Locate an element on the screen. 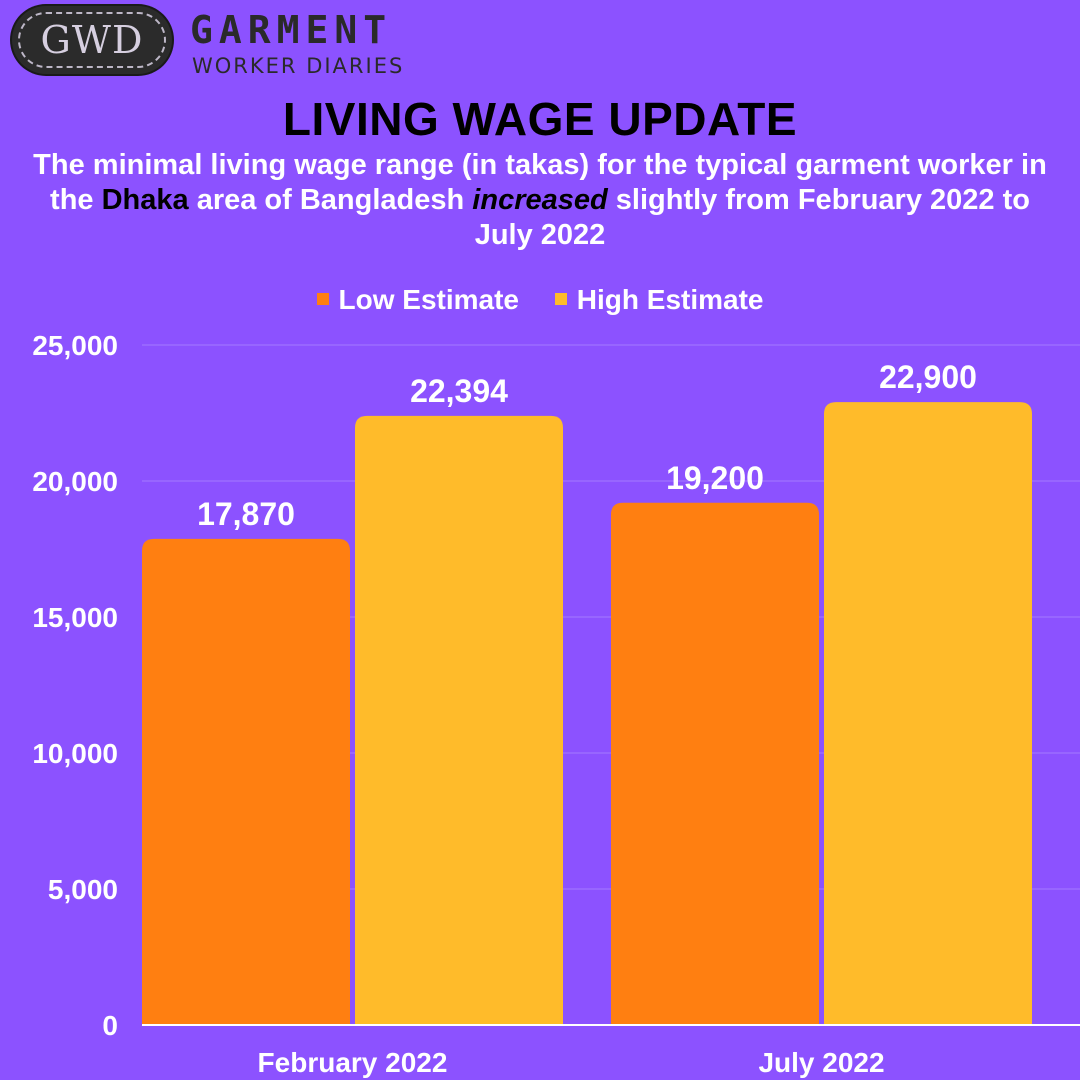 This screenshot has height=1080, width=1080. subtitle-highlight-dhaka: Dhaka is located at coordinates (145, 200).